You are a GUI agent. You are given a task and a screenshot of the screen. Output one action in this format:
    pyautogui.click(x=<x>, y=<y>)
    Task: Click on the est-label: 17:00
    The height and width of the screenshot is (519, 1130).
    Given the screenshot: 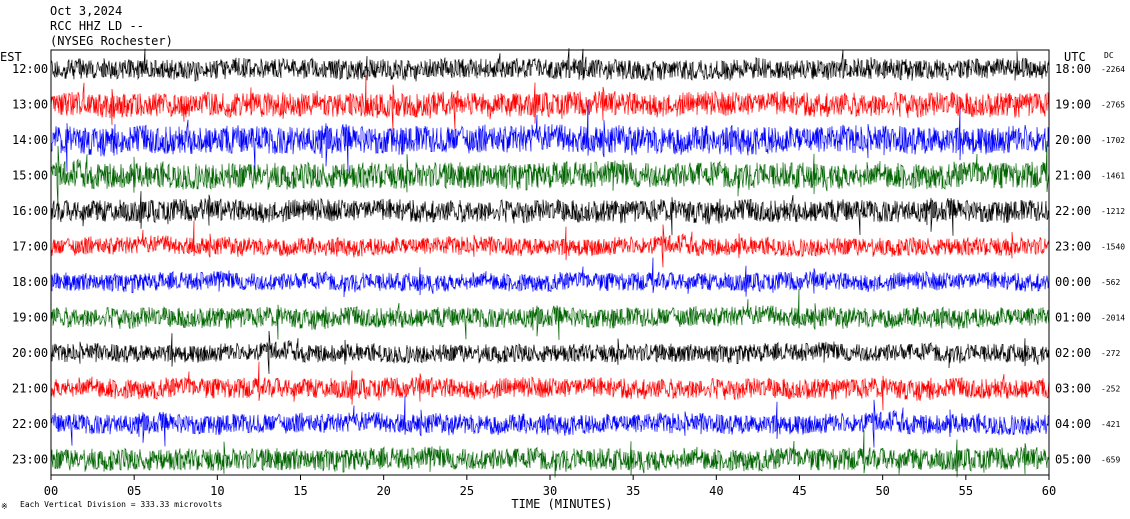 What is the action you would take?
    pyautogui.click(x=30, y=247)
    